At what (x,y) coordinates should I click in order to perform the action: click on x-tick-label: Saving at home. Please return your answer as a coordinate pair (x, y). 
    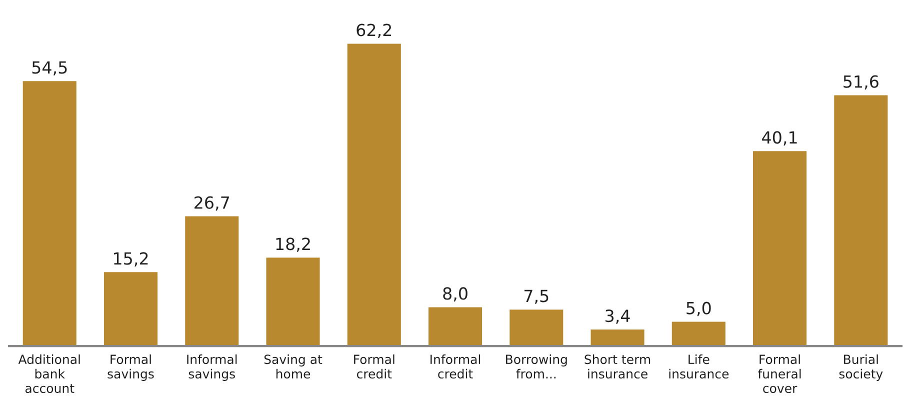
    Looking at the image, I should click on (293, 366).